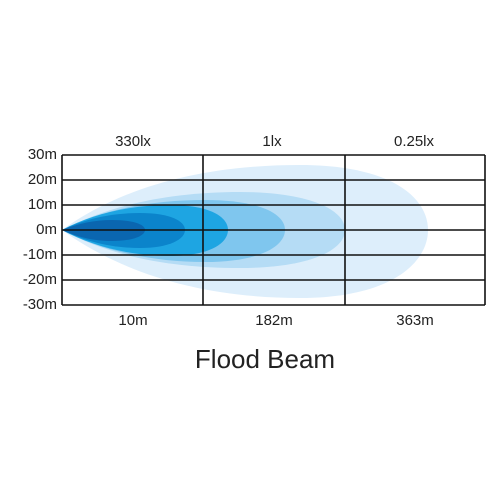 The width and height of the screenshot is (500, 500). What do you see at coordinates (415, 320) in the screenshot?
I see `distance-label: 363m` at bounding box center [415, 320].